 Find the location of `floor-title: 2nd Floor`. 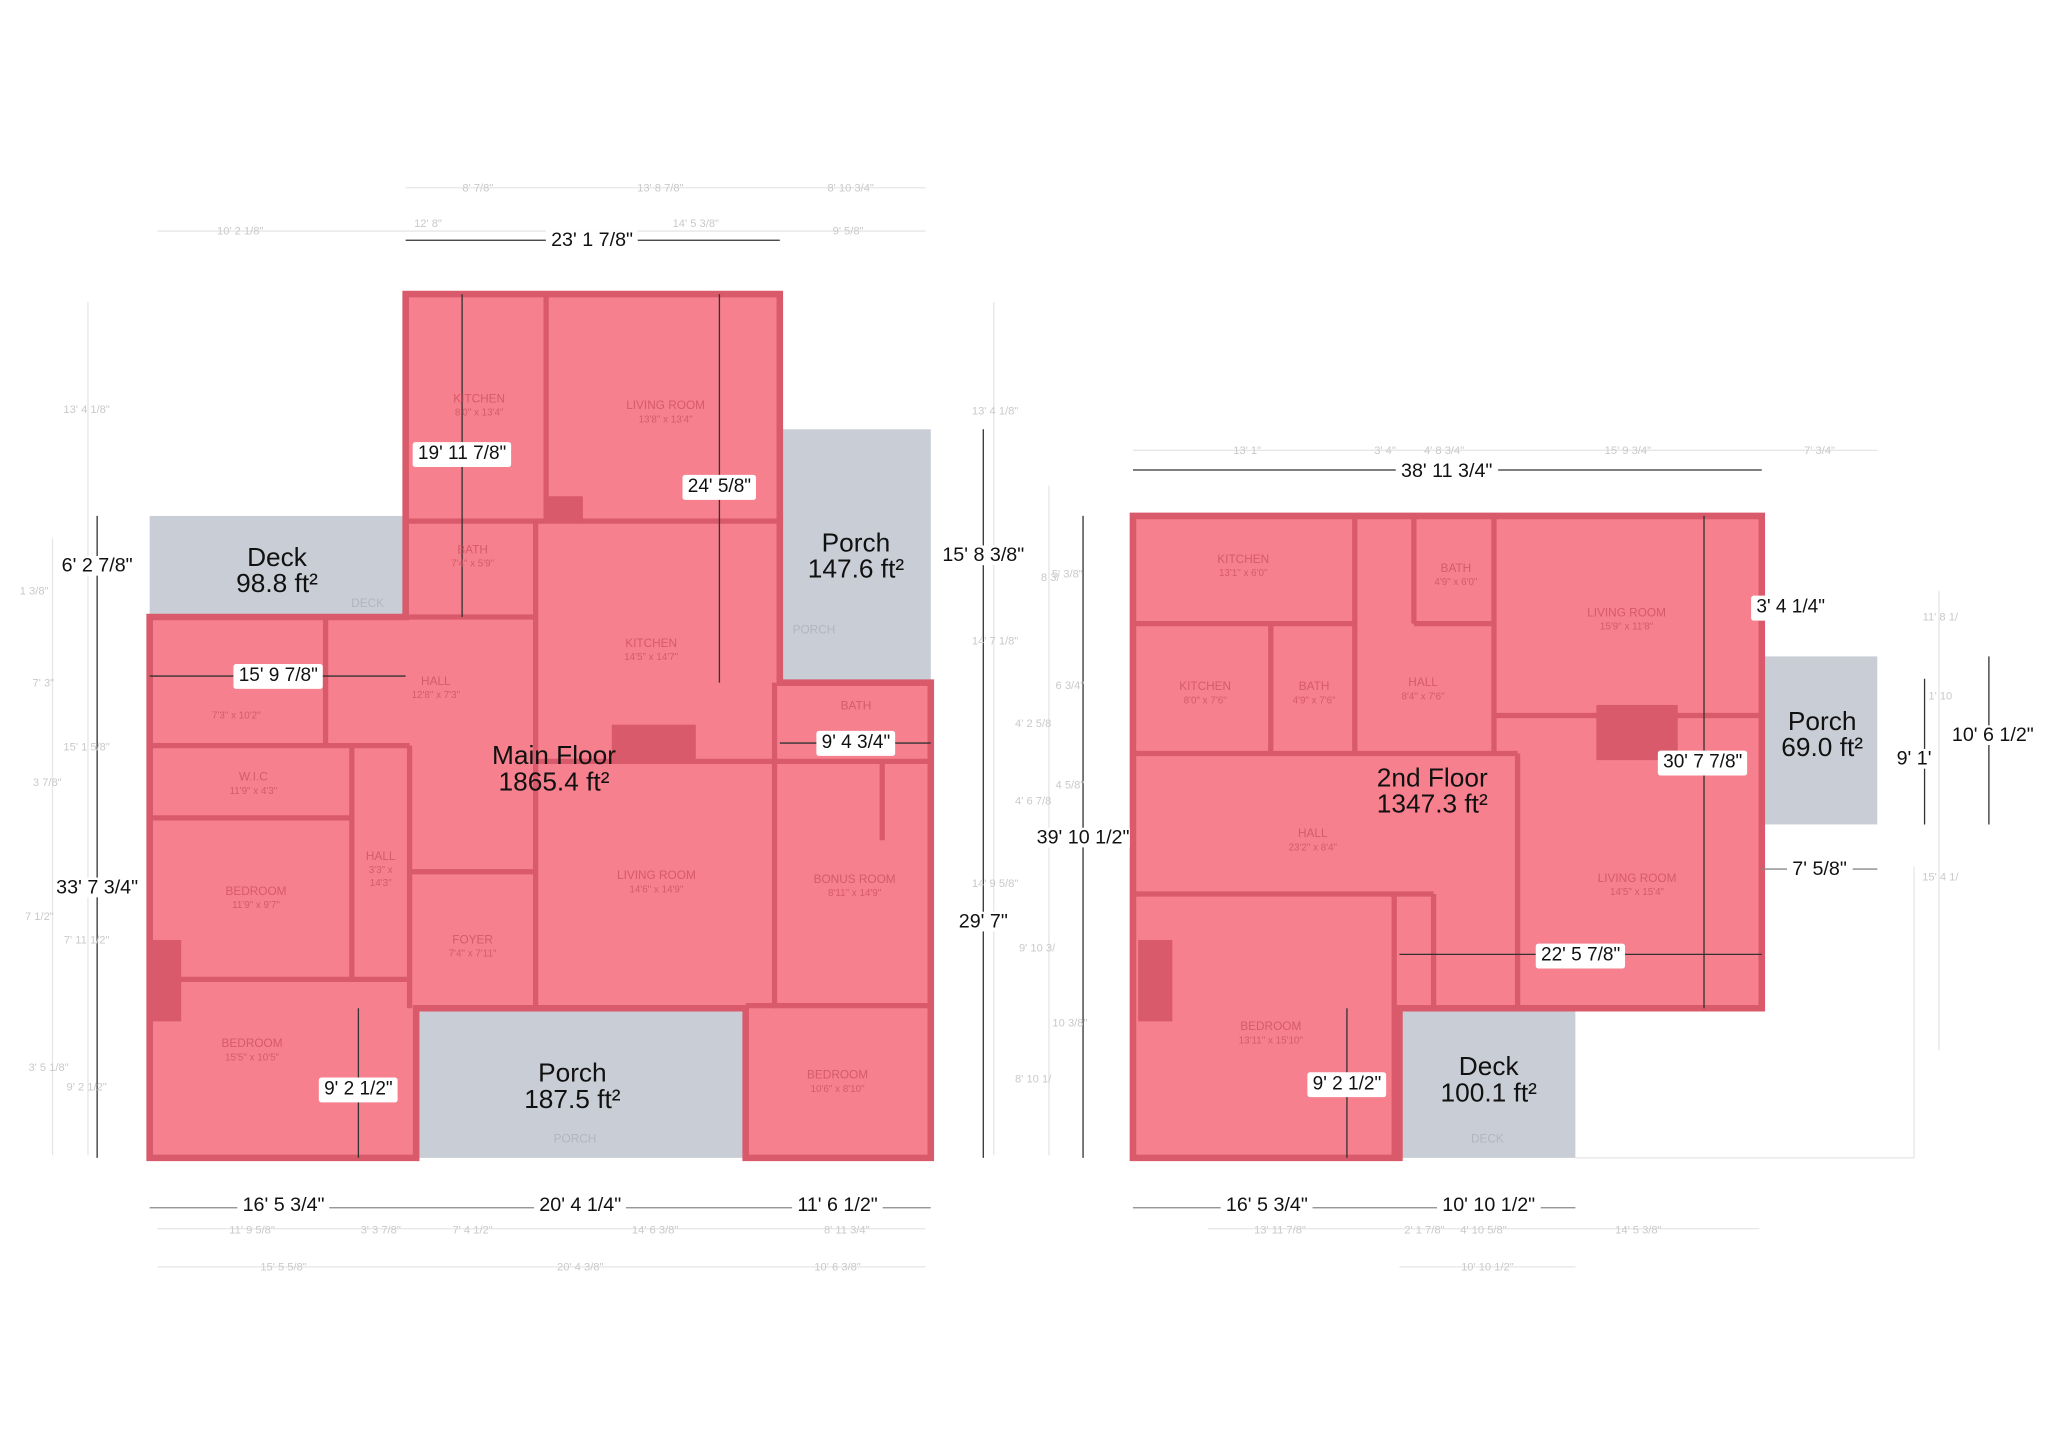

floor-title: 2nd Floor is located at coordinates (1432, 778).